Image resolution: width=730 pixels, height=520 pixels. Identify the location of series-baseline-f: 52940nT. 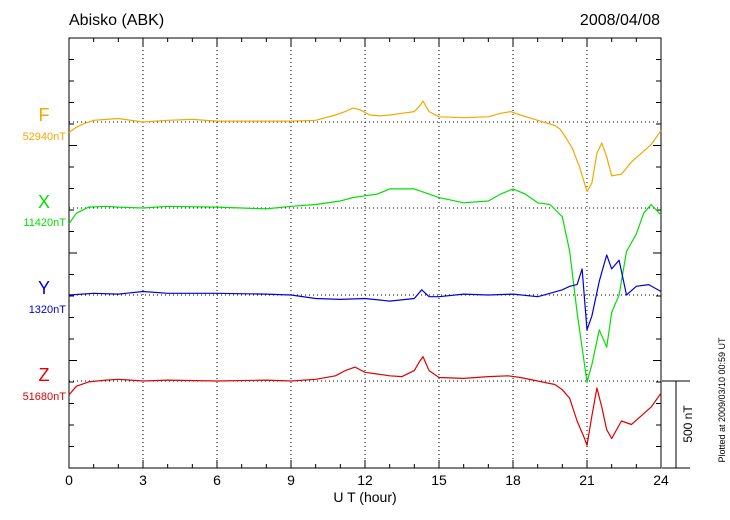
(45, 137).